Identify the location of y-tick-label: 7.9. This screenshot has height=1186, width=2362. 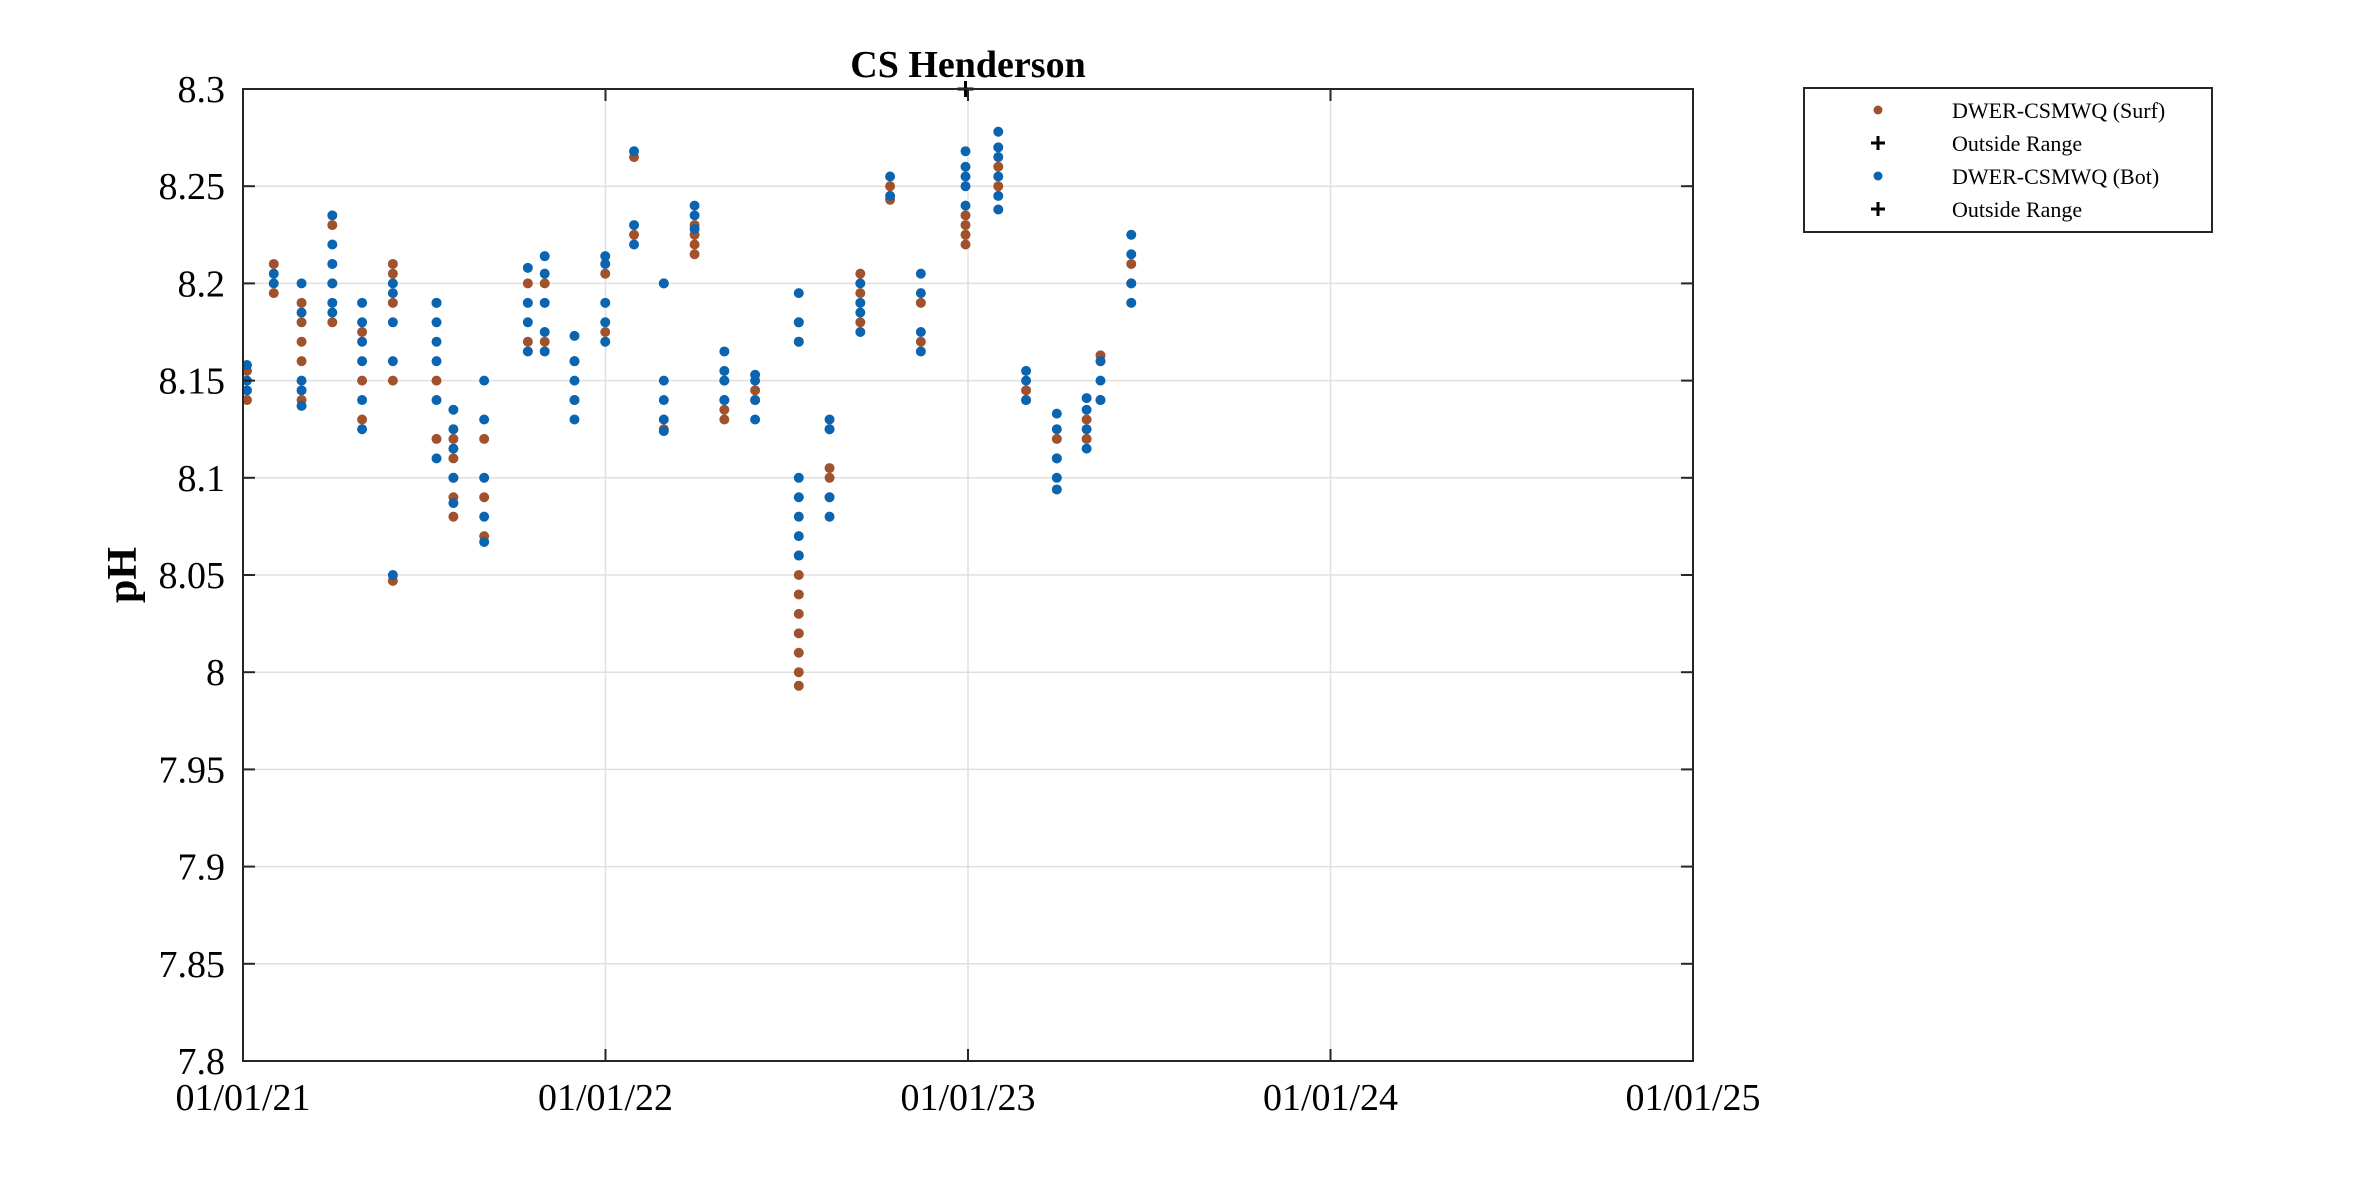
(202, 868).